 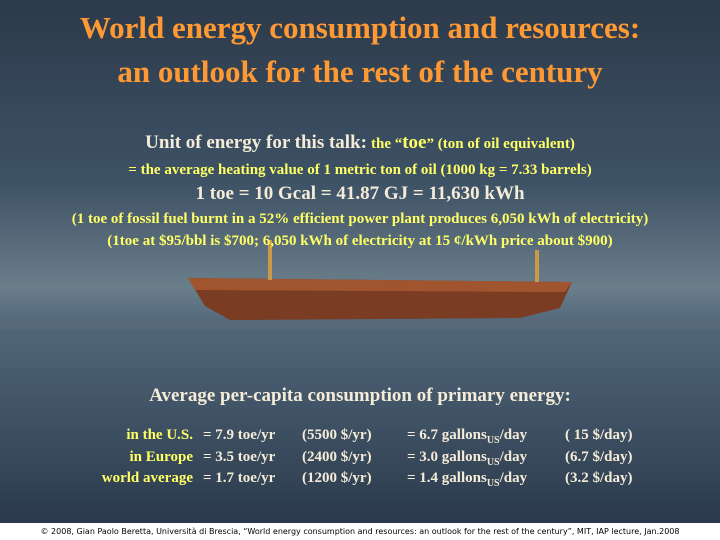 What do you see at coordinates (599, 456) in the screenshot?
I see `cost-per-day: (6.7 $/day)` at bounding box center [599, 456].